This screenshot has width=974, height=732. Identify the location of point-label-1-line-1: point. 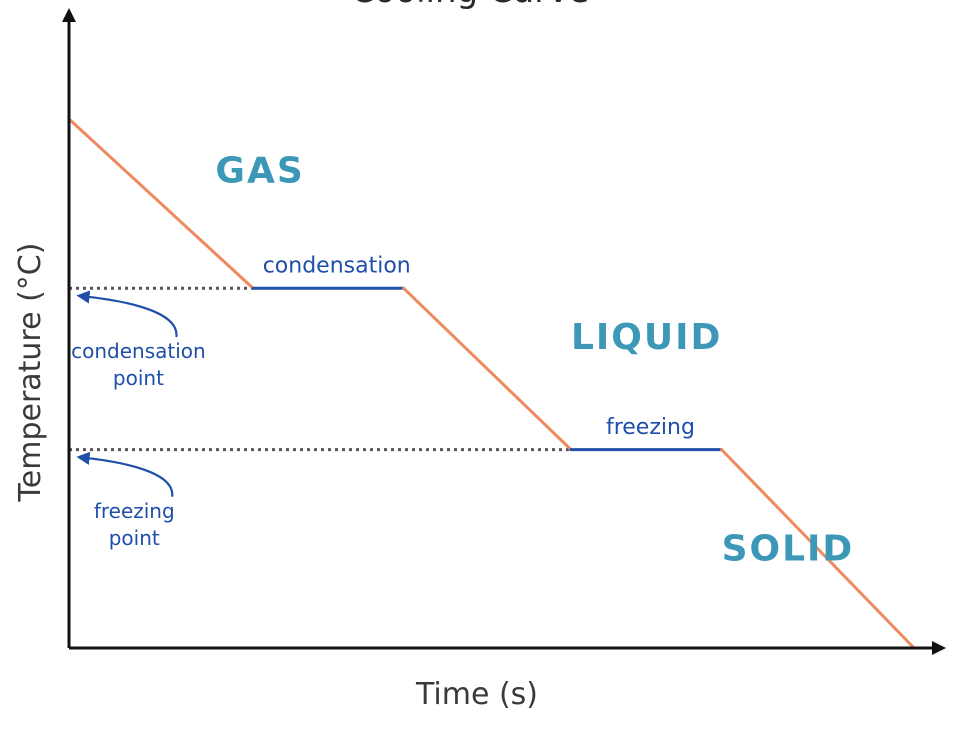
(134, 538).